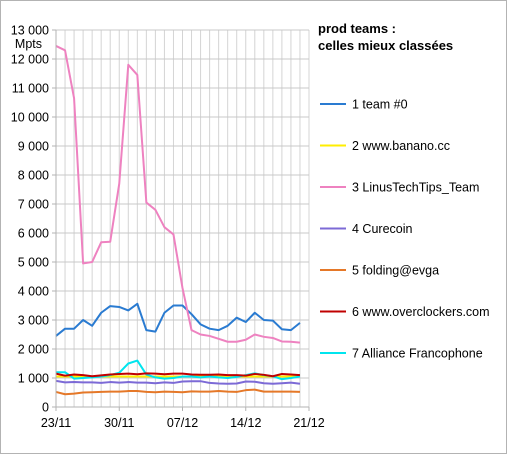 The width and height of the screenshot is (507, 454). What do you see at coordinates (33, 205) in the screenshot?
I see `y-tick-label: 7 000` at bounding box center [33, 205].